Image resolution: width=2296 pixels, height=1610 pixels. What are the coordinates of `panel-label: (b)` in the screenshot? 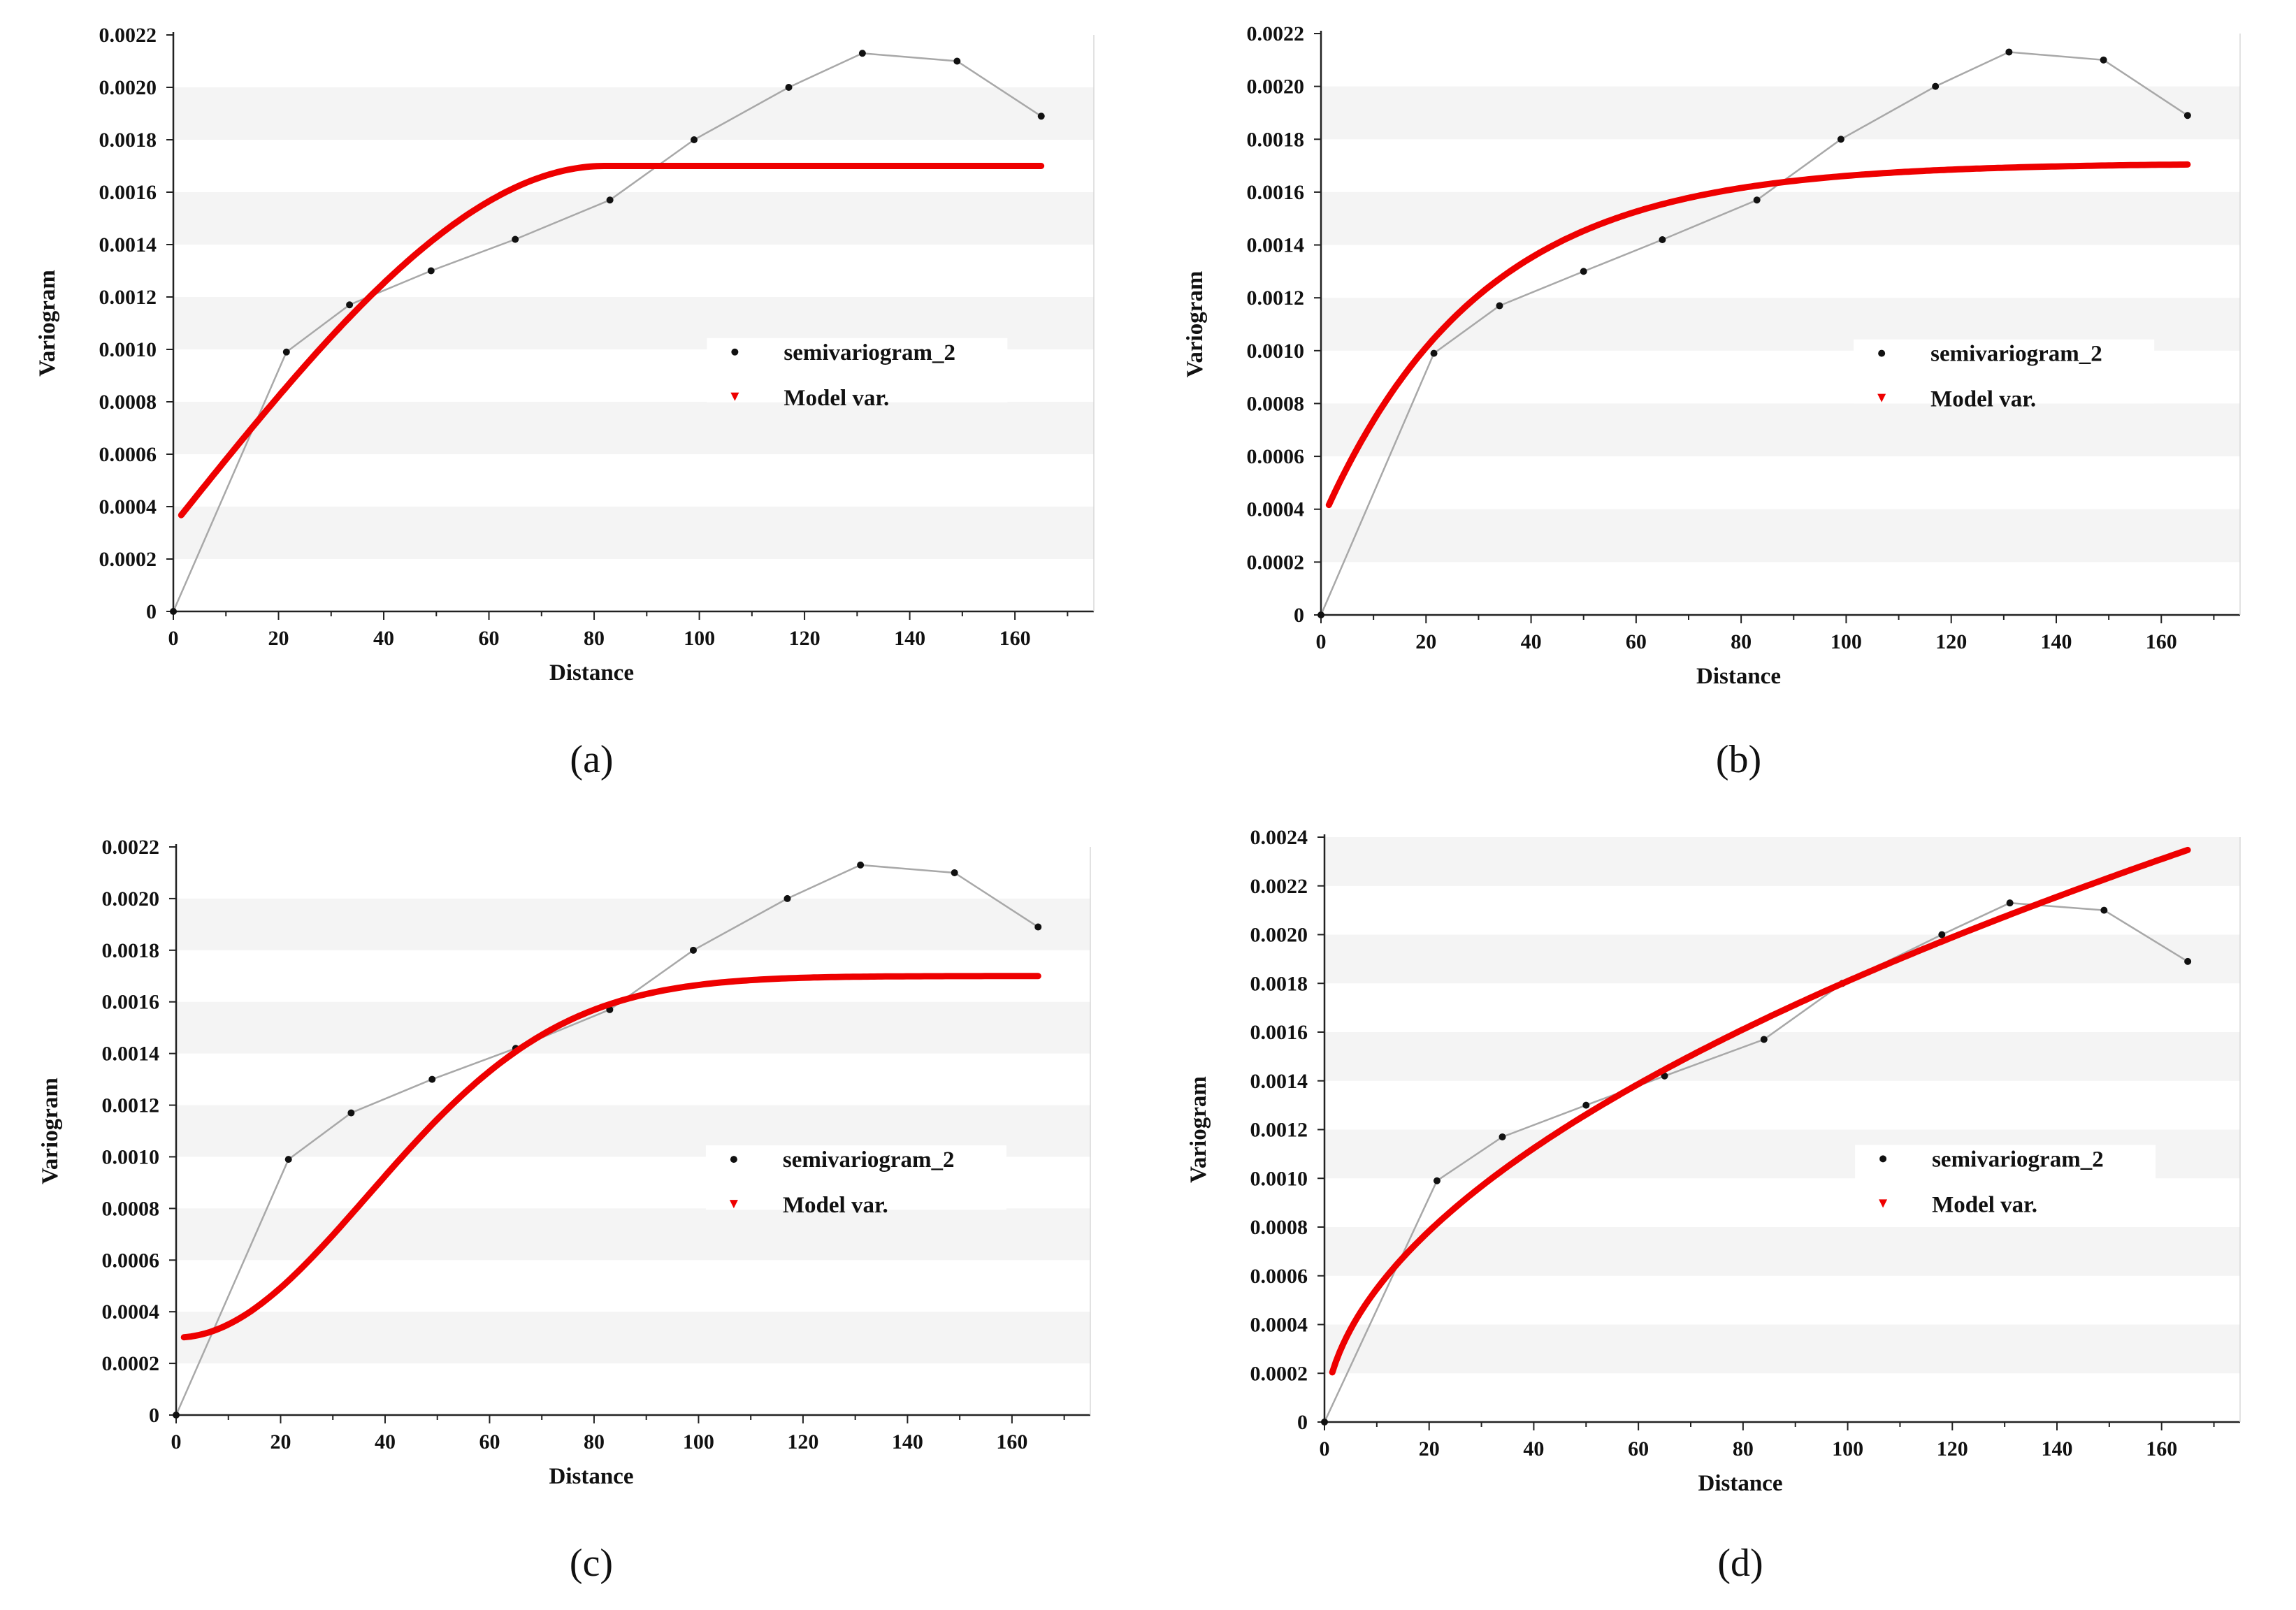 It's located at (1738, 759).